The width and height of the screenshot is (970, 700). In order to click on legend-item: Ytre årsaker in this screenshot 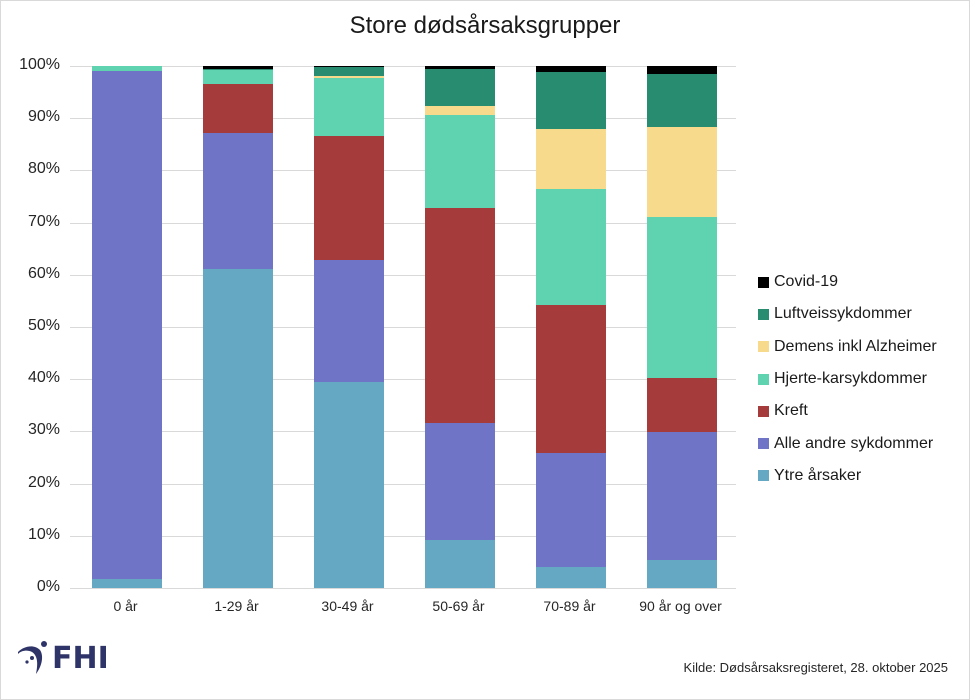, I will do `click(847, 476)`.